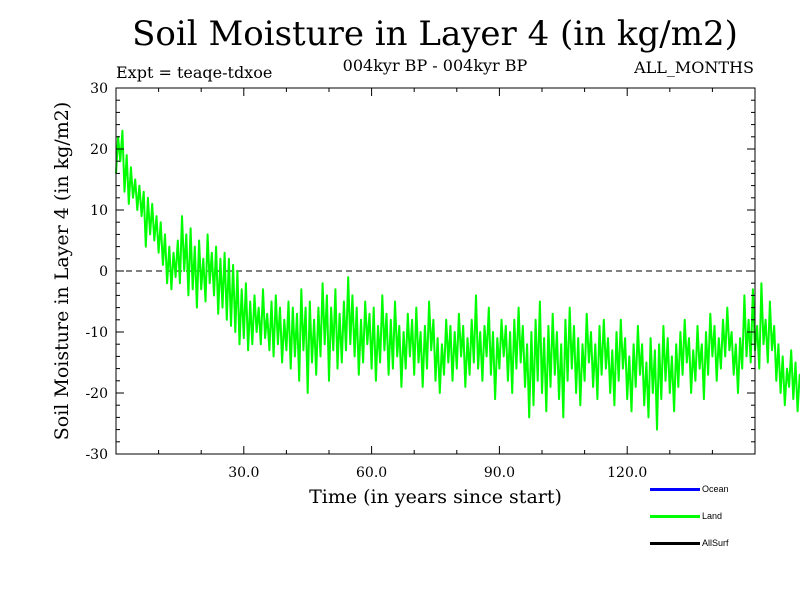  What do you see at coordinates (627, 473) in the screenshot?
I see `x-tick-label: 120.0` at bounding box center [627, 473].